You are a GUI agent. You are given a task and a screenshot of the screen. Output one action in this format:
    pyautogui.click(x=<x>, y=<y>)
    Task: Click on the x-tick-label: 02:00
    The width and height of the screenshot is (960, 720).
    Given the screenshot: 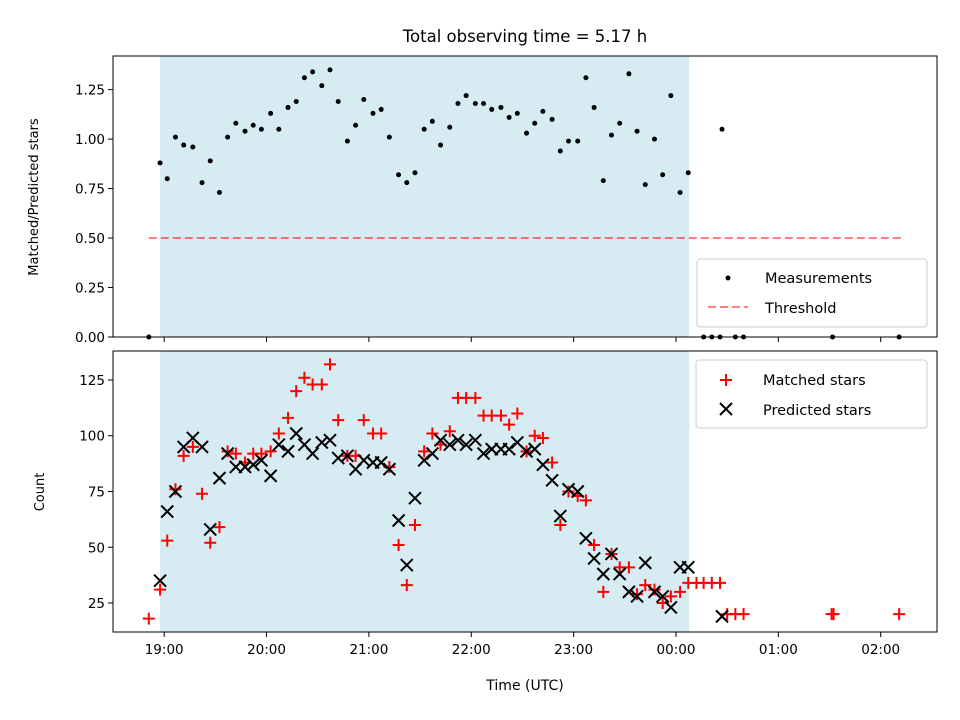 What is the action you would take?
    pyautogui.click(x=880, y=650)
    